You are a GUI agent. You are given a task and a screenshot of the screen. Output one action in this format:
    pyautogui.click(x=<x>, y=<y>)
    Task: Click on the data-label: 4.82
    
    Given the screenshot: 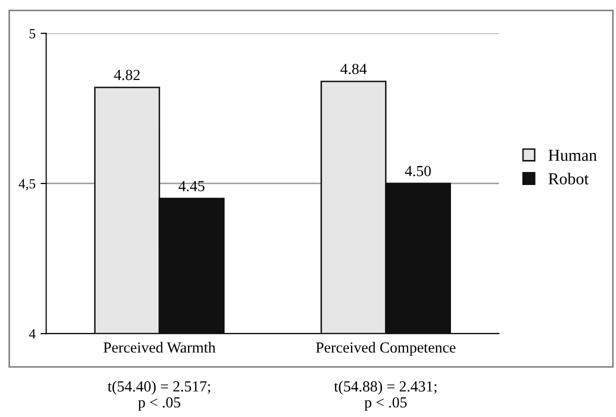 What is the action you would take?
    pyautogui.click(x=127, y=75)
    